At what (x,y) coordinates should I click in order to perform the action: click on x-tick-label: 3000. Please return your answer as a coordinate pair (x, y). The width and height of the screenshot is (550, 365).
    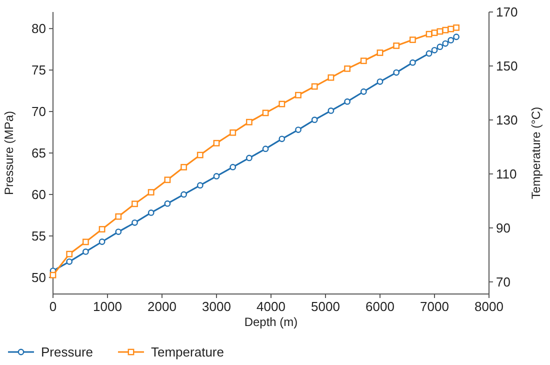
    Looking at the image, I should click on (216, 306).